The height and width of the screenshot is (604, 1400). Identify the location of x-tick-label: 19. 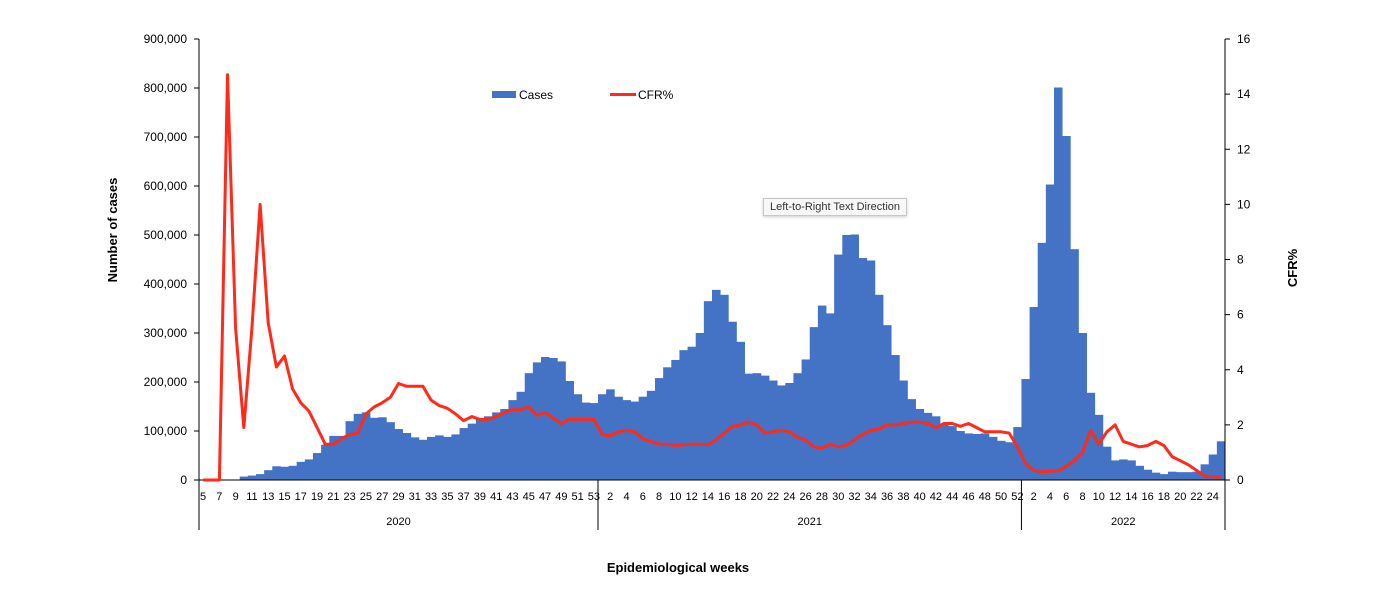
(317, 497).